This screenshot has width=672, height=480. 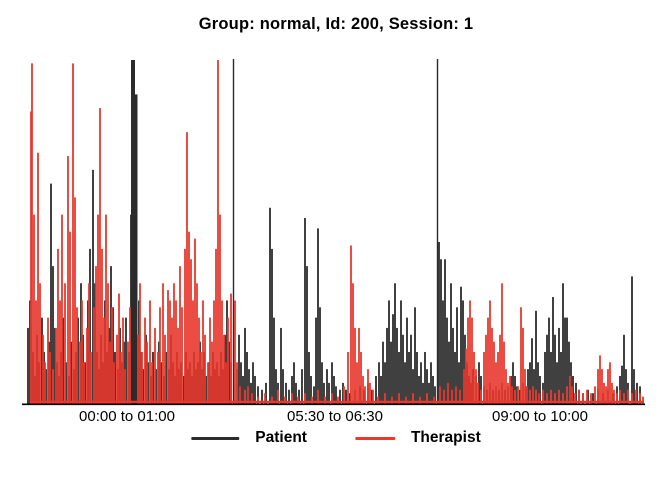 What do you see at coordinates (281, 437) in the screenshot?
I see `legend-label-patient: Patient` at bounding box center [281, 437].